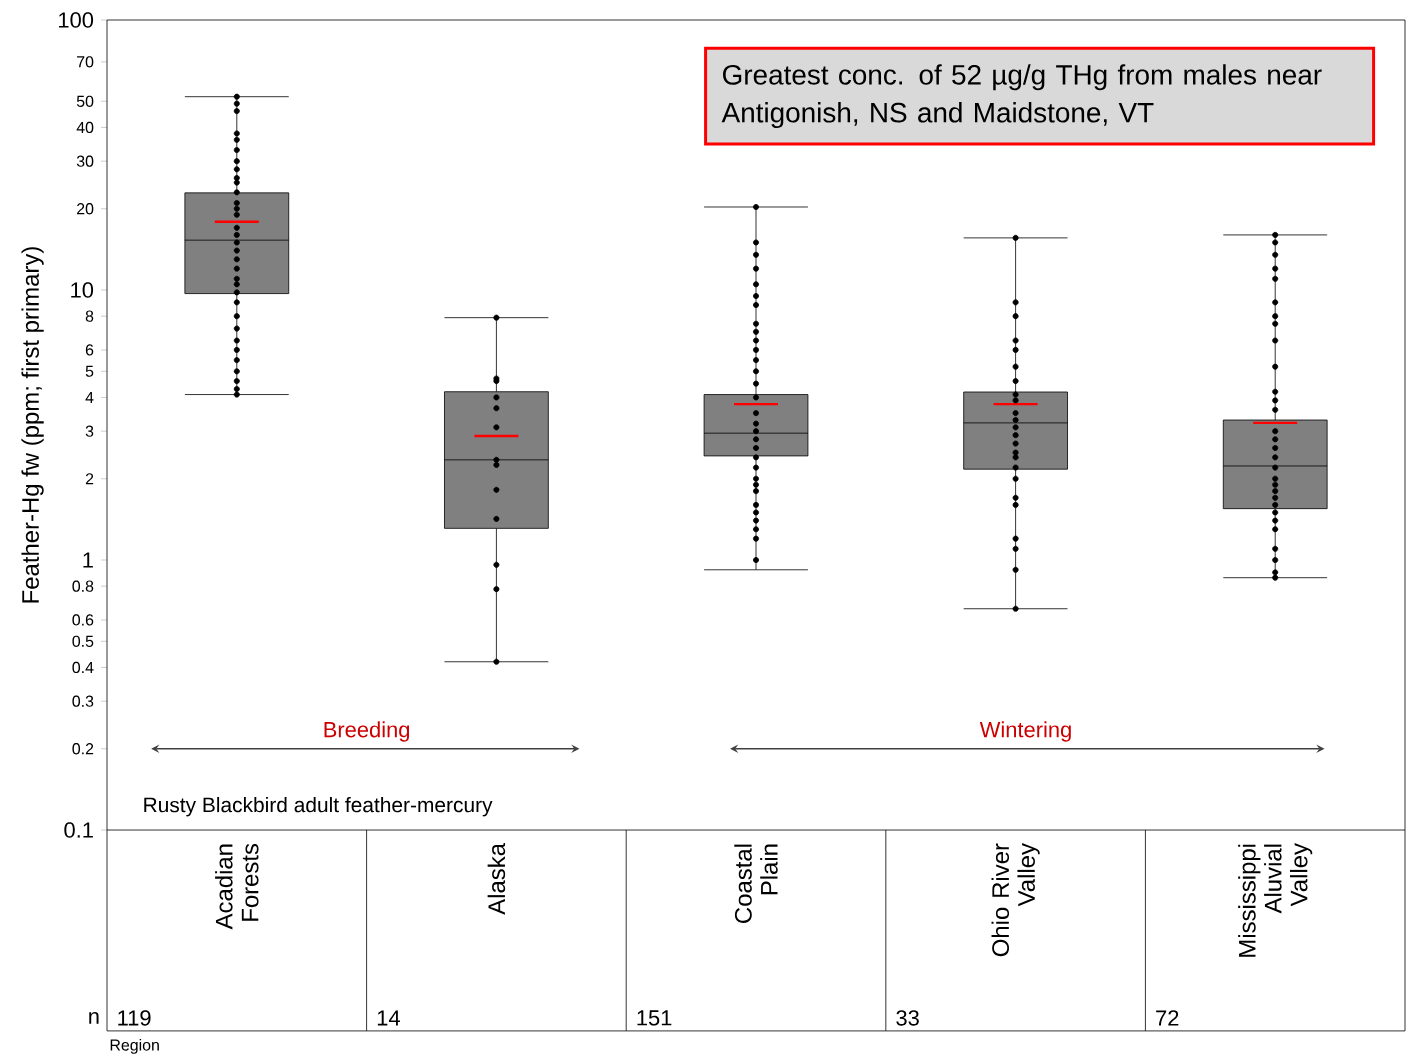 This screenshot has height=1064, width=1416. I want to click on y-tick-label: 70, so click(85, 62).